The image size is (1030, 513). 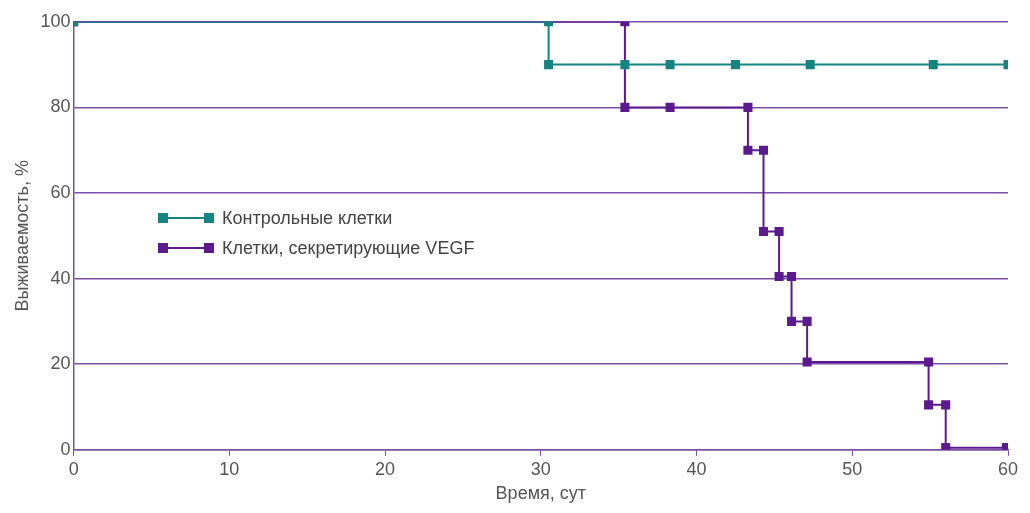 I want to click on y-tick-label: 100, so click(x=55, y=20).